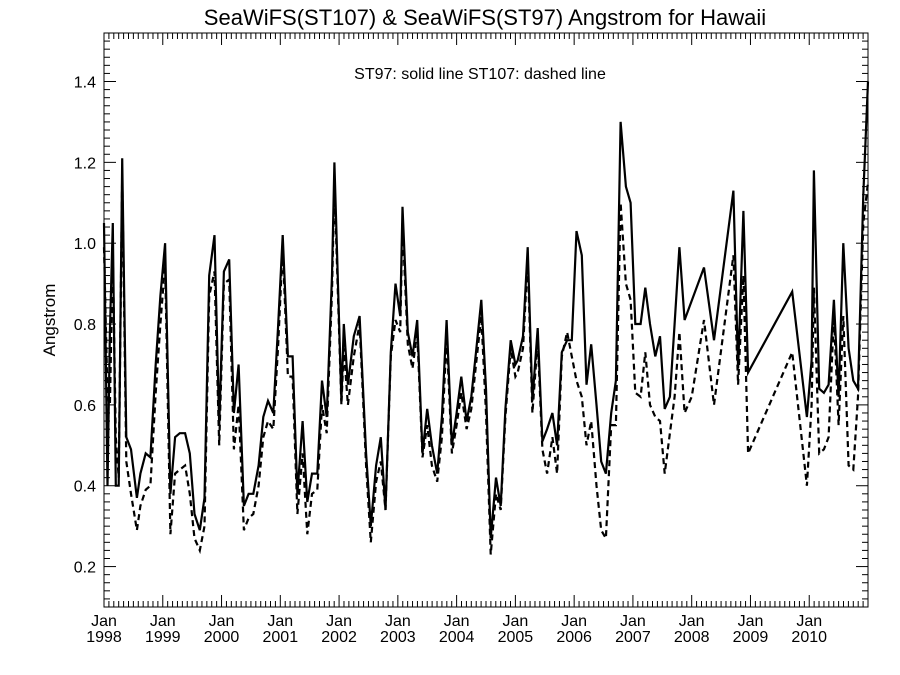  Describe the element at coordinates (633, 637) in the screenshot. I see `x-tick-label-year: 2007` at that location.